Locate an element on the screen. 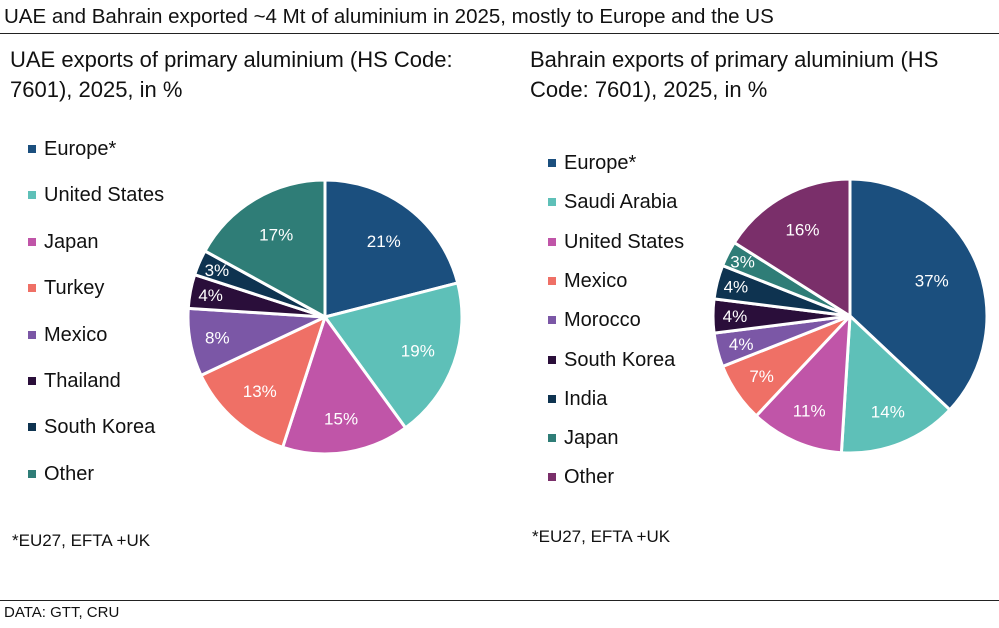  data-label: 14% is located at coordinates (888, 412).